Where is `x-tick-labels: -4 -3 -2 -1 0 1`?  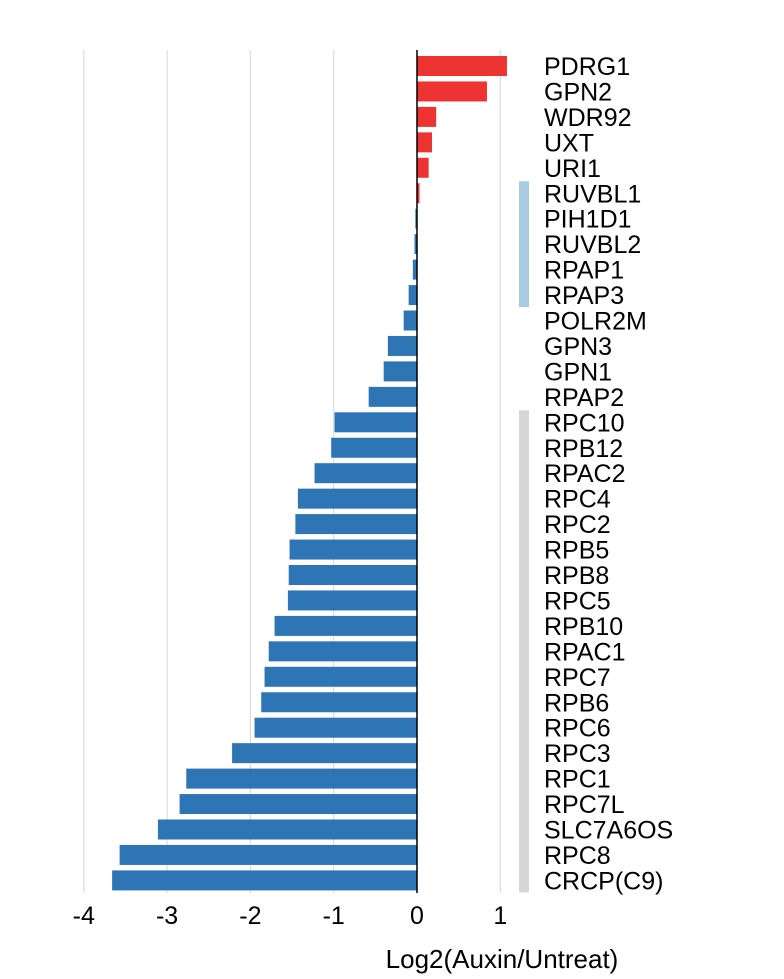 x-tick-labels: -4 -3 -2 -1 0 1 is located at coordinates (290, 916).